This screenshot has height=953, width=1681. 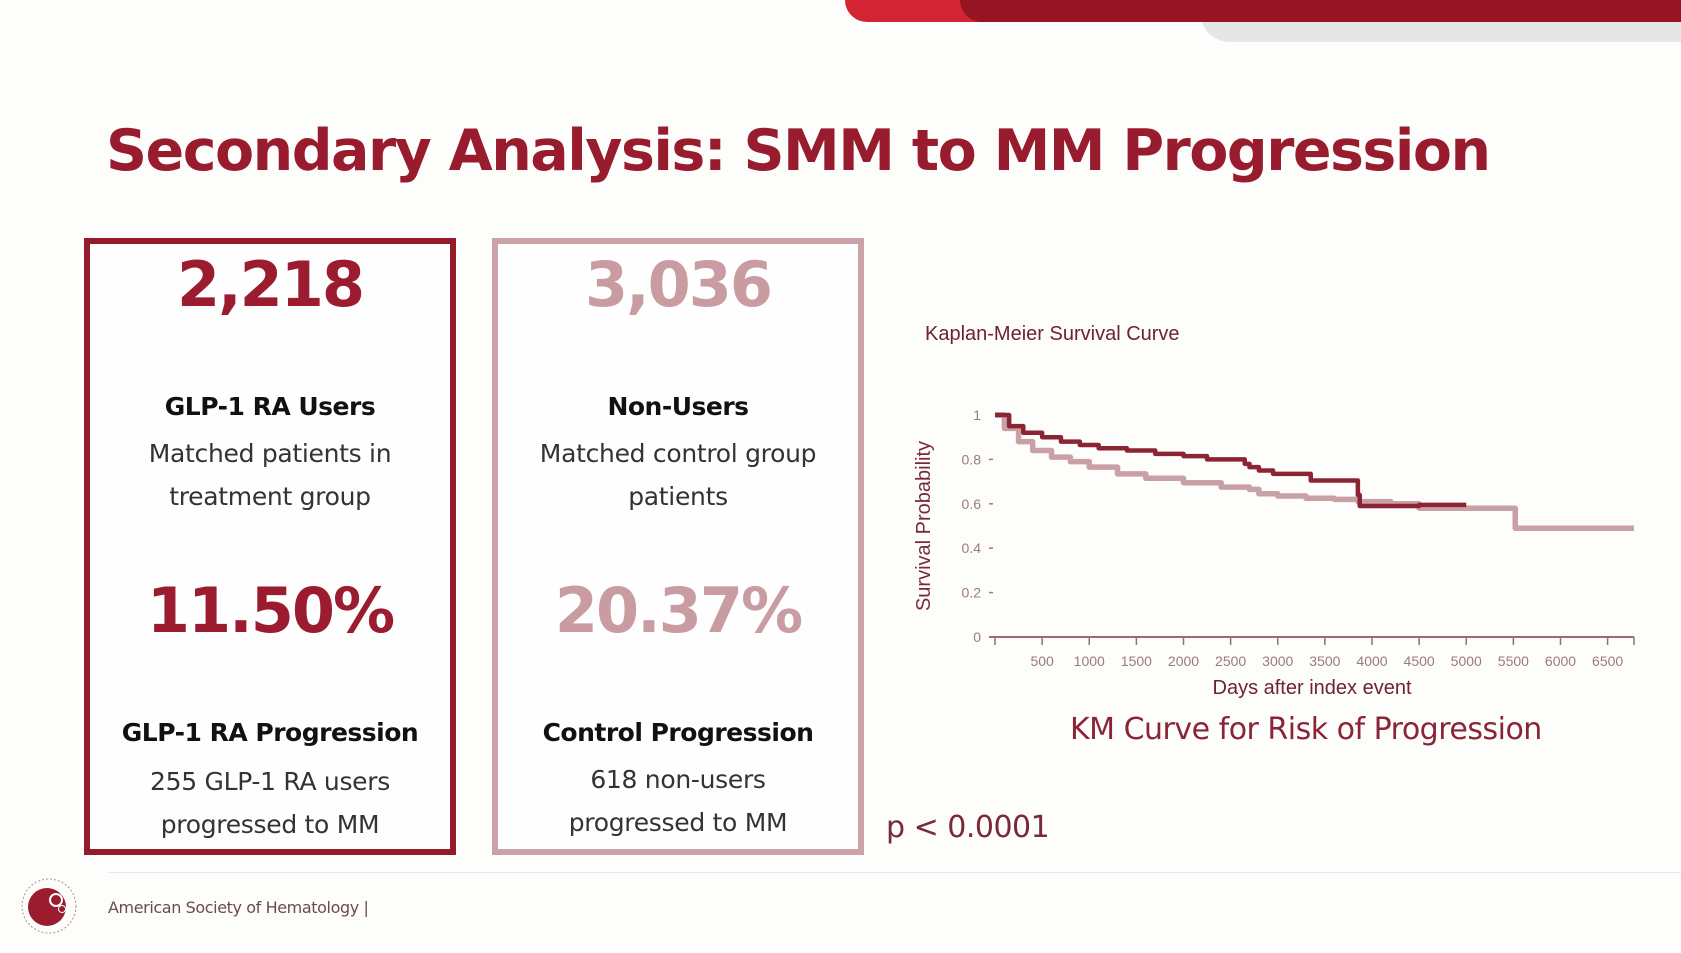 What do you see at coordinates (270, 824) in the screenshot?
I see `glp1-progression-desc-line: progressed to MM` at bounding box center [270, 824].